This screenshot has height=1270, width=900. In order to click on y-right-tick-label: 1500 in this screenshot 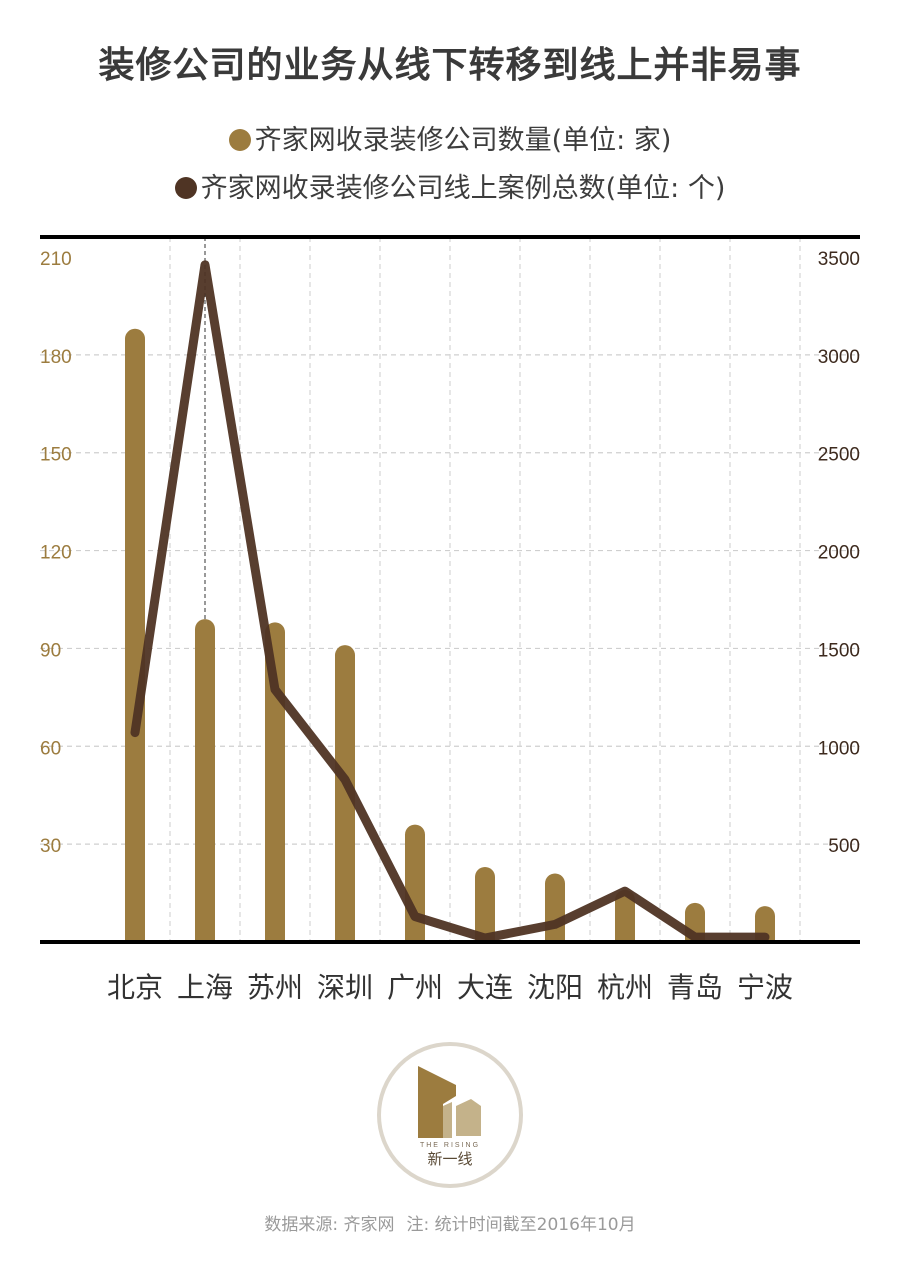, I will do `click(839, 650)`.